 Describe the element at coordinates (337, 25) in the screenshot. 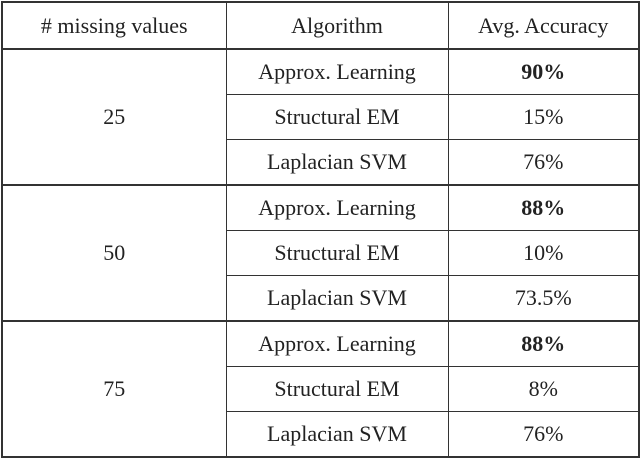

I see `header-cell: Algorithm` at that location.